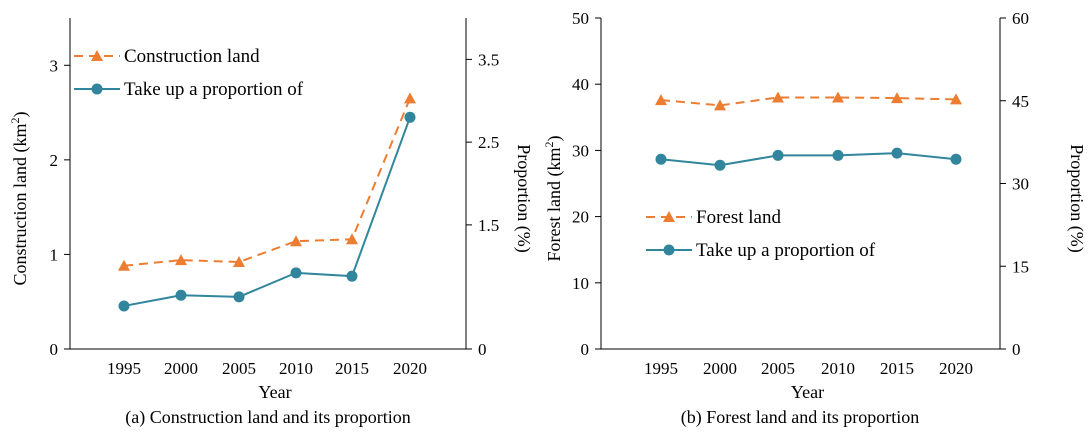 This screenshot has width=1092, height=439. Describe the element at coordinates (1020, 266) in the screenshot. I see `y2-tick-label: 15` at that location.